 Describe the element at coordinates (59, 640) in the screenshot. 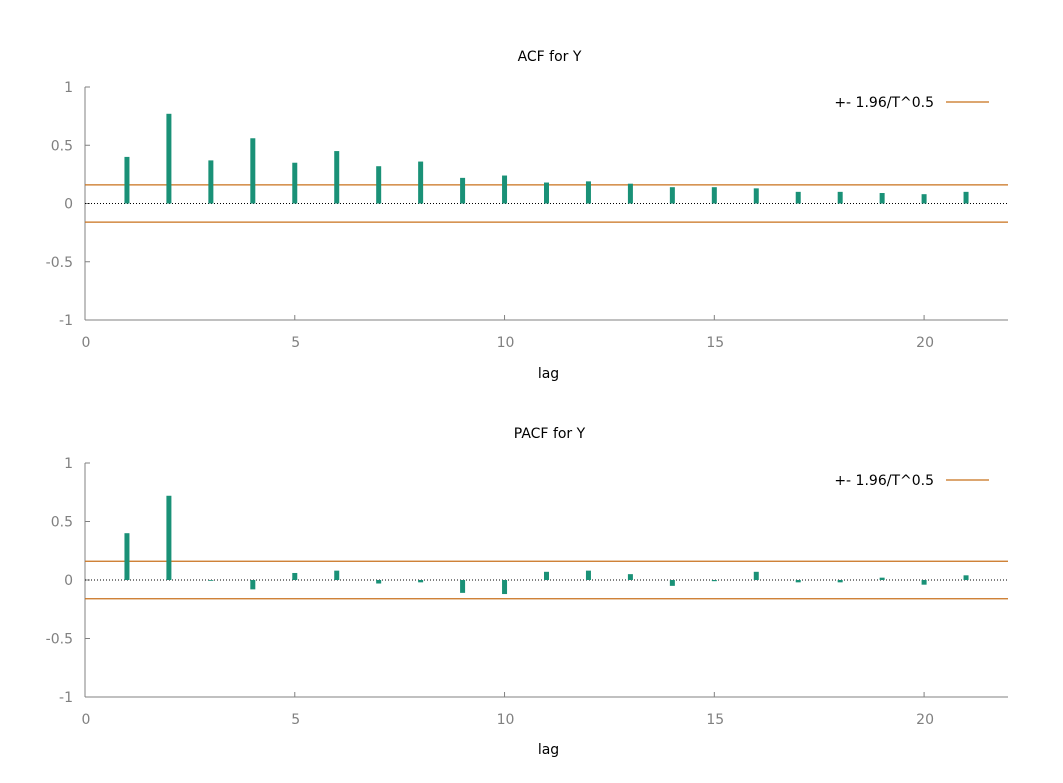

I see `chart-1-y-tick-label: -0.5` at that location.